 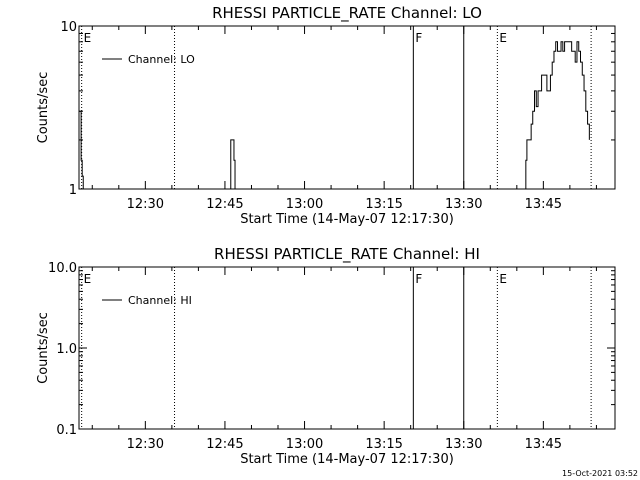 I want to click on y-tick-label: 10.0, so click(x=62, y=268).